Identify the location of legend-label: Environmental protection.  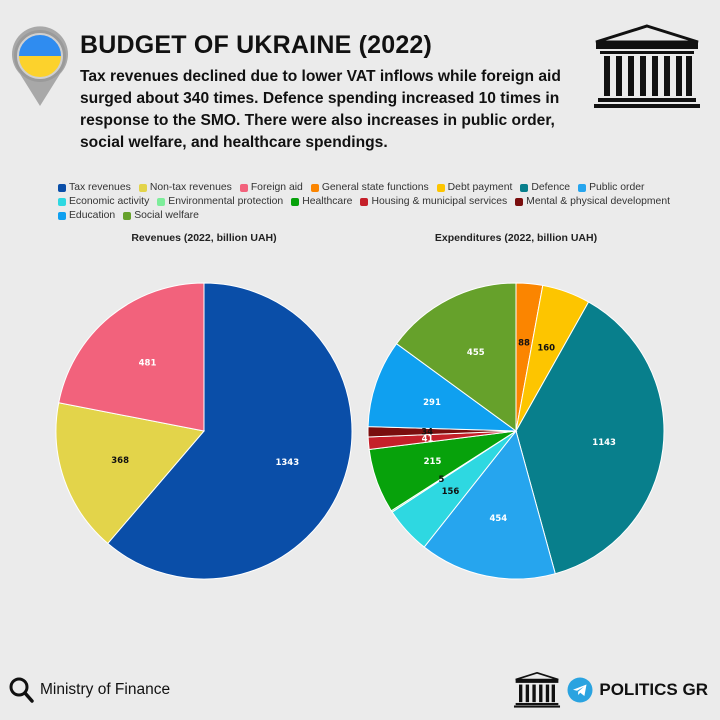
(226, 201).